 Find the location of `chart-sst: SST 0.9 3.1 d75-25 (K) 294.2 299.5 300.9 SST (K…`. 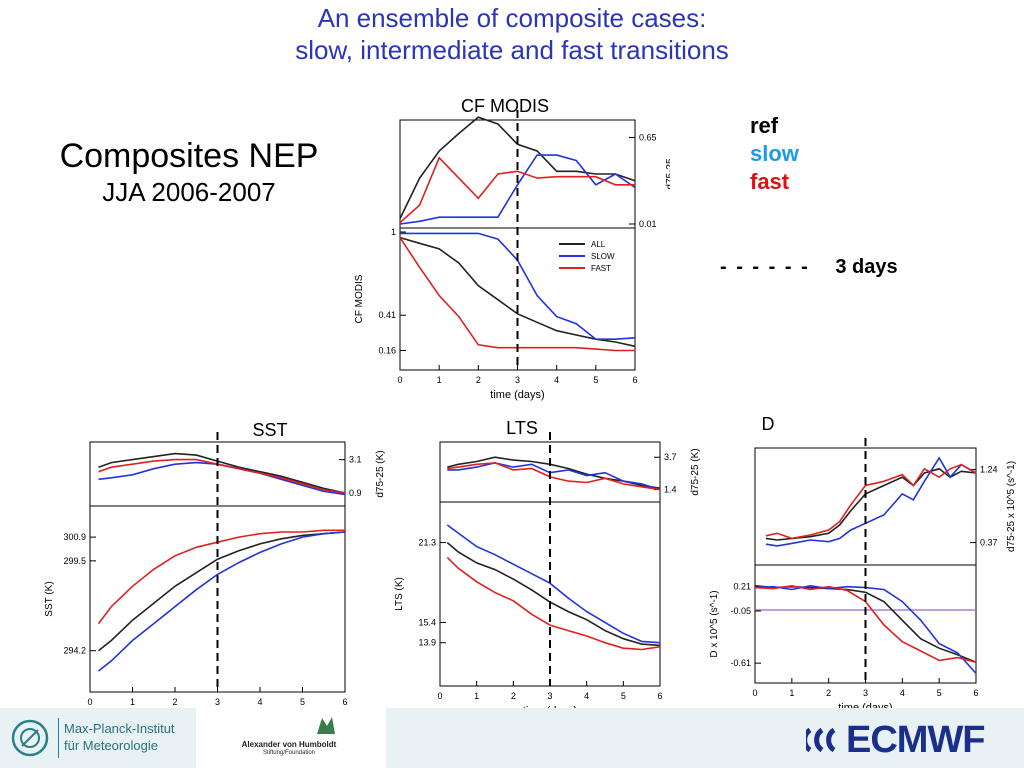

chart-sst: SST 0.9 3.1 d75-25 (K) 294.2 299.5 300.9 SST (K… is located at coordinates (215, 571).